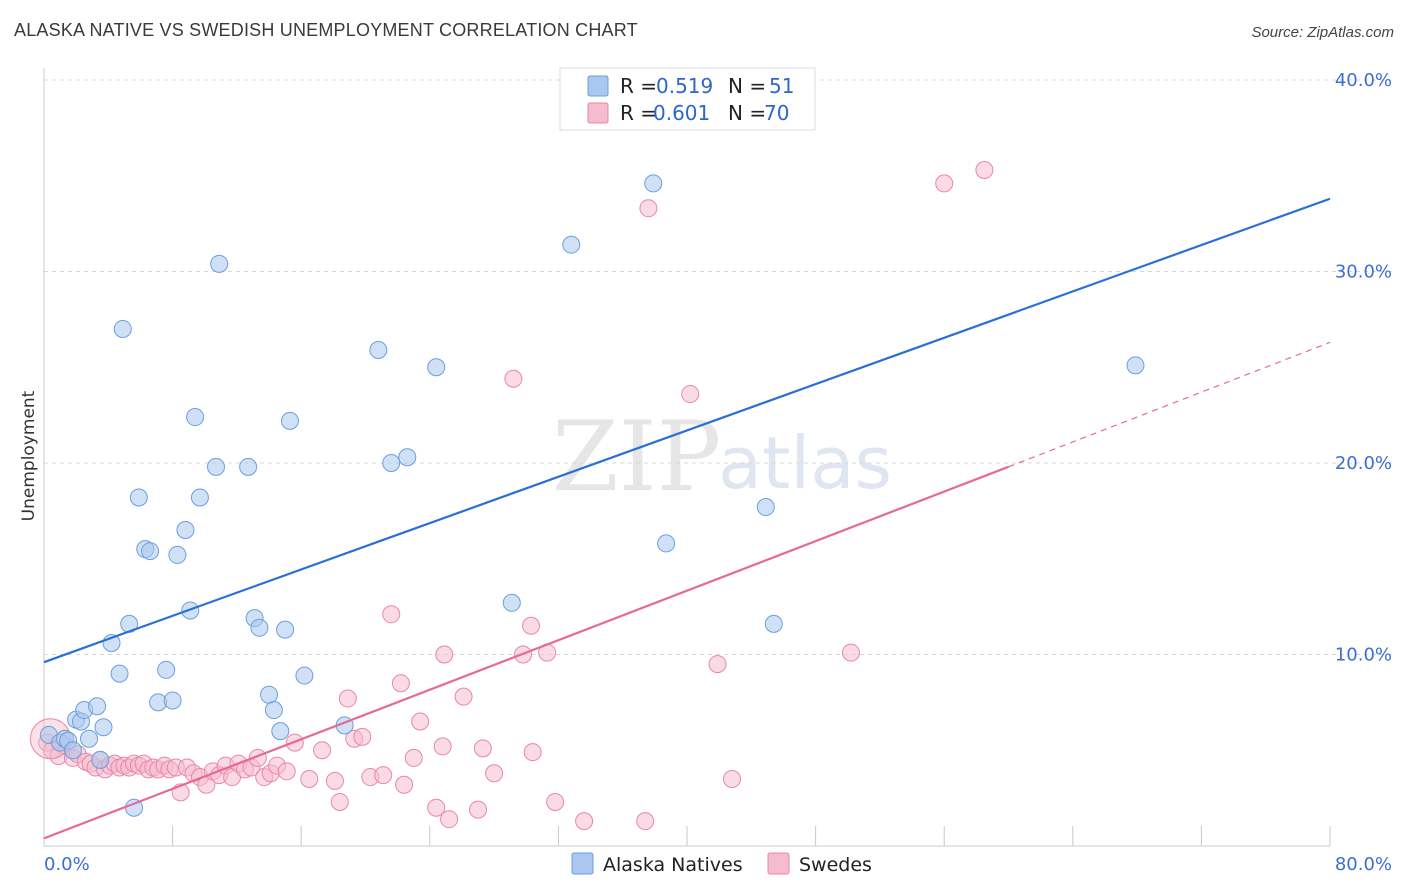 The image size is (1406, 892). I want to click on x-tick-label-min: 0.0%, so click(67, 864).